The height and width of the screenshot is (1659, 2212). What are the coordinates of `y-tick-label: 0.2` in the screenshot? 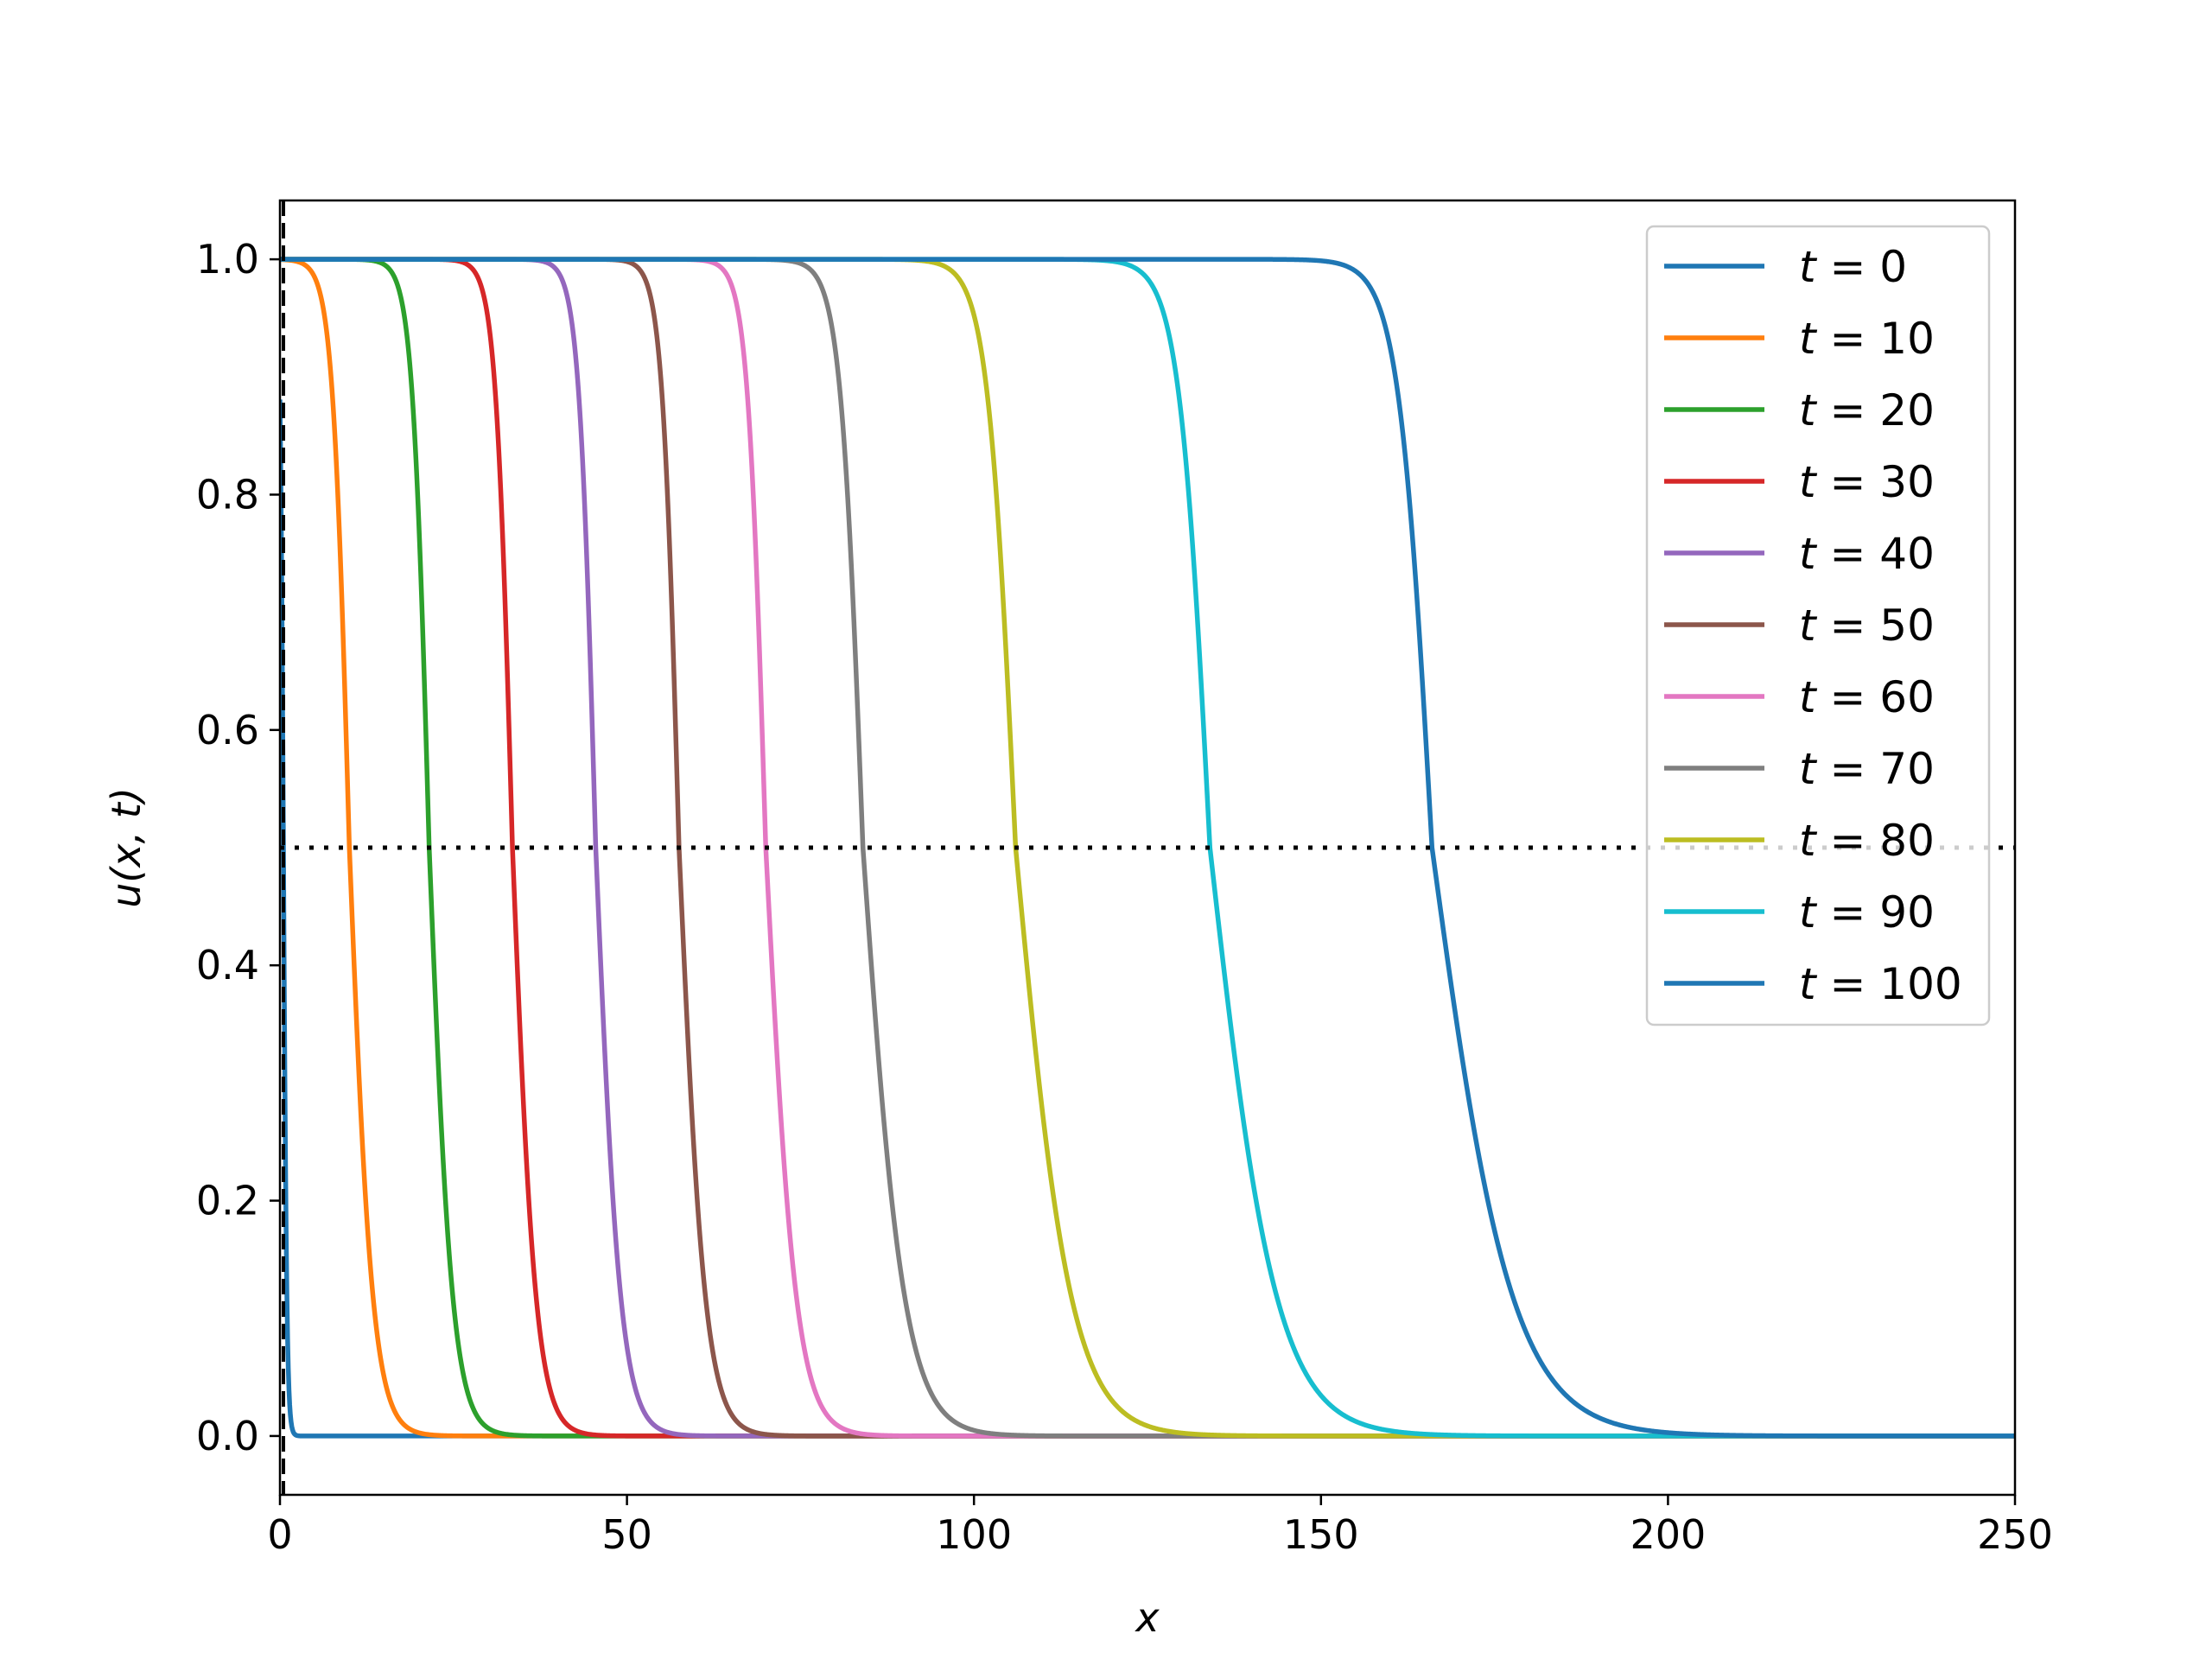 It's located at (227, 1201).